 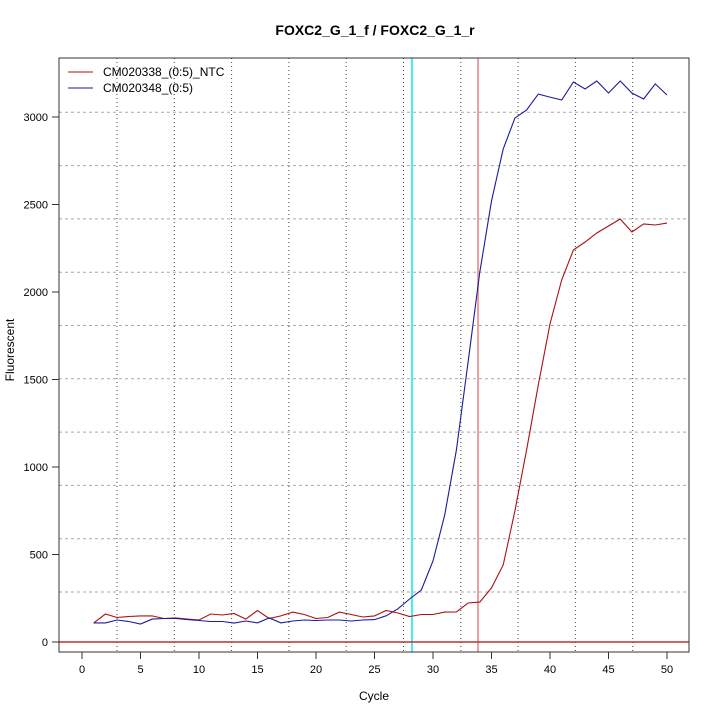 What do you see at coordinates (491, 670) in the screenshot?
I see `x-tick-label: 35` at bounding box center [491, 670].